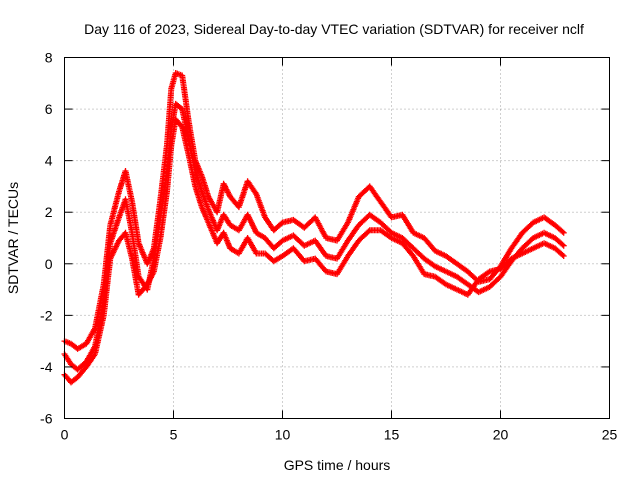  I want to click on y-tick-label: -2, so click(46, 315).